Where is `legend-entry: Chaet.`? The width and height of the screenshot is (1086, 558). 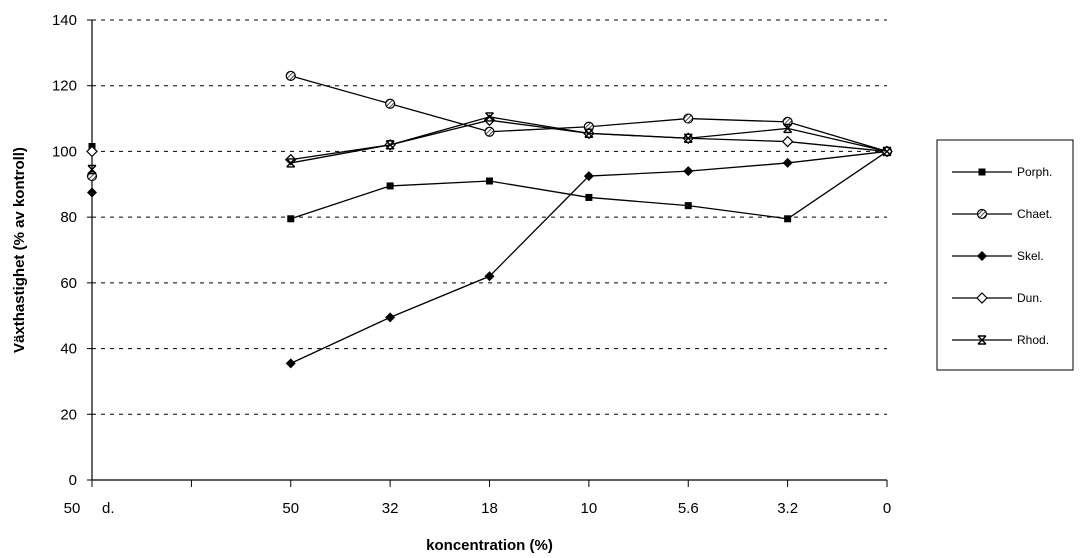
legend-entry: Chaet. is located at coordinates (1002, 214).